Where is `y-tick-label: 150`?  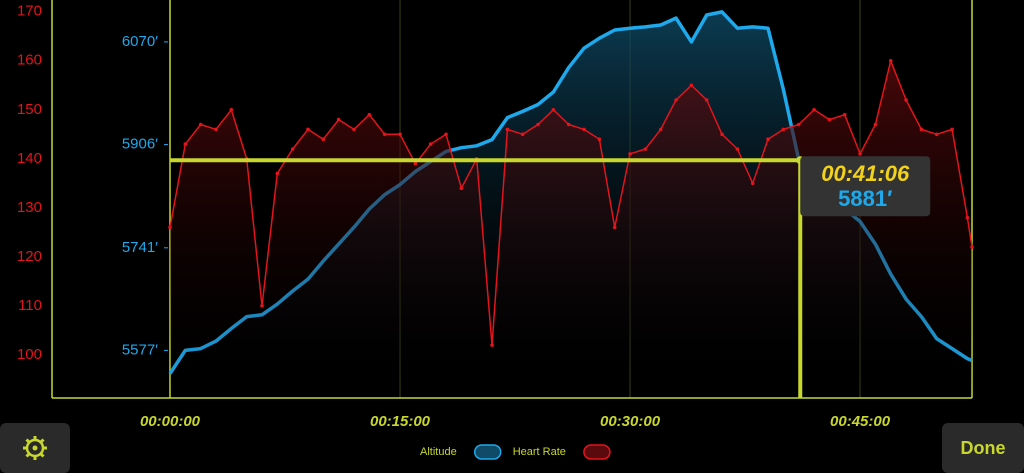 y-tick-label: 150 is located at coordinates (29, 109).